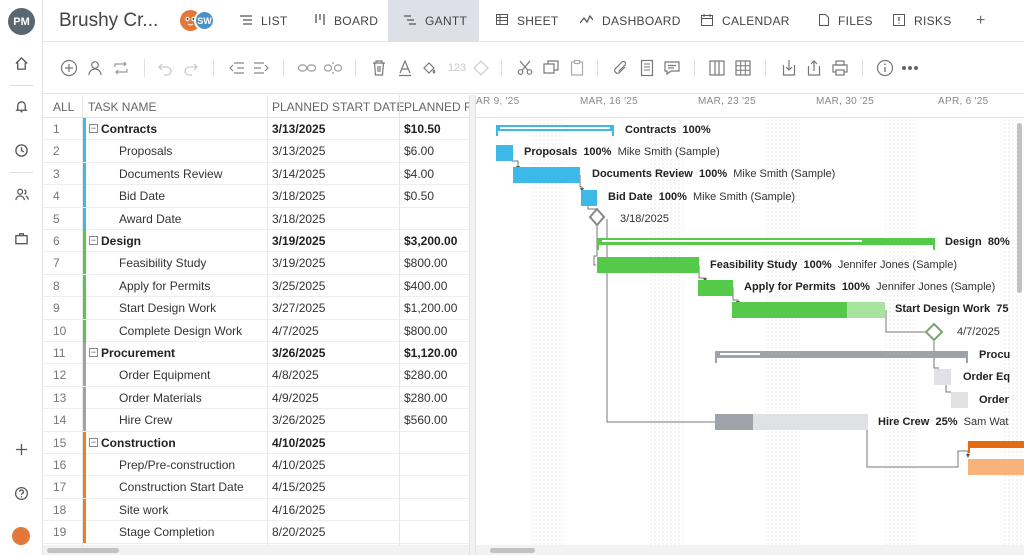  Describe the element at coordinates (744, 21) in the screenshot. I see `tab-calendar: CALENDAR` at that location.